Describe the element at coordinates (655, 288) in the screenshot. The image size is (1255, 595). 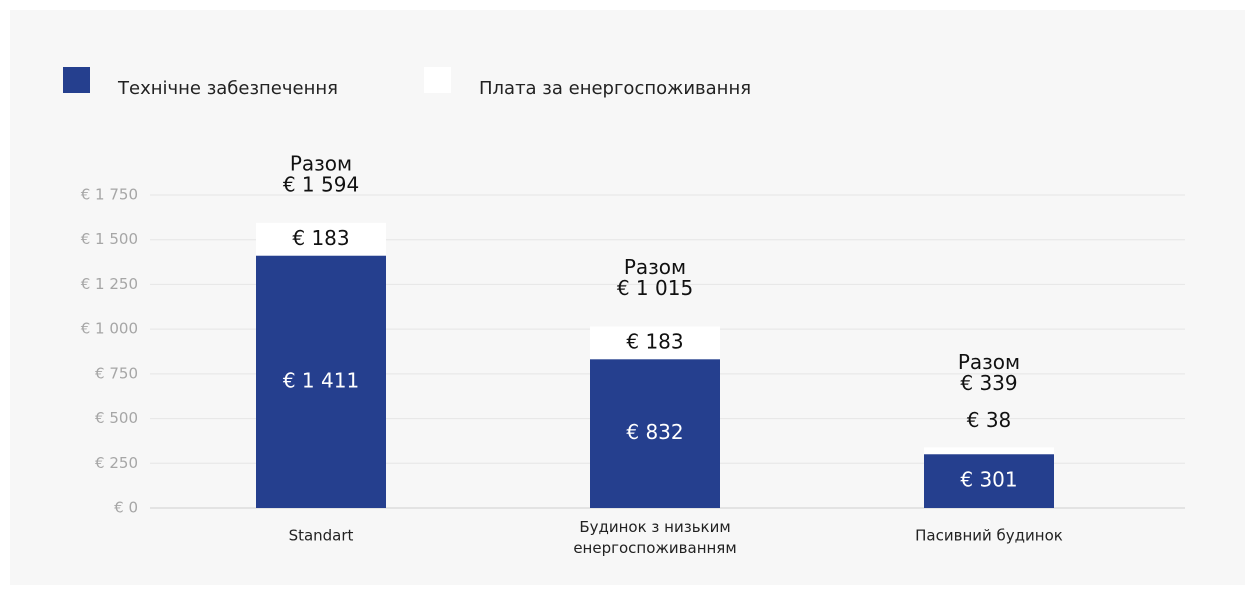
I see `total-value: € 1 015` at that location.